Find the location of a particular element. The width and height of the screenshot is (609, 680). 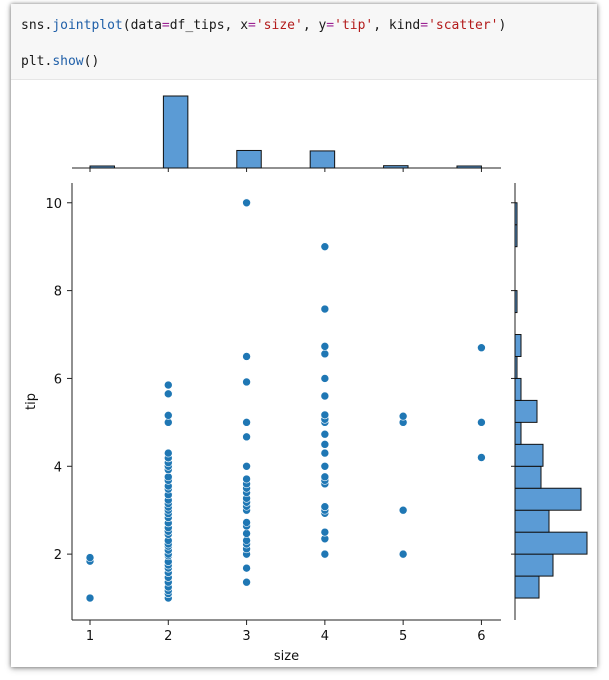

x-tick-label: 4 is located at coordinates (325, 636).